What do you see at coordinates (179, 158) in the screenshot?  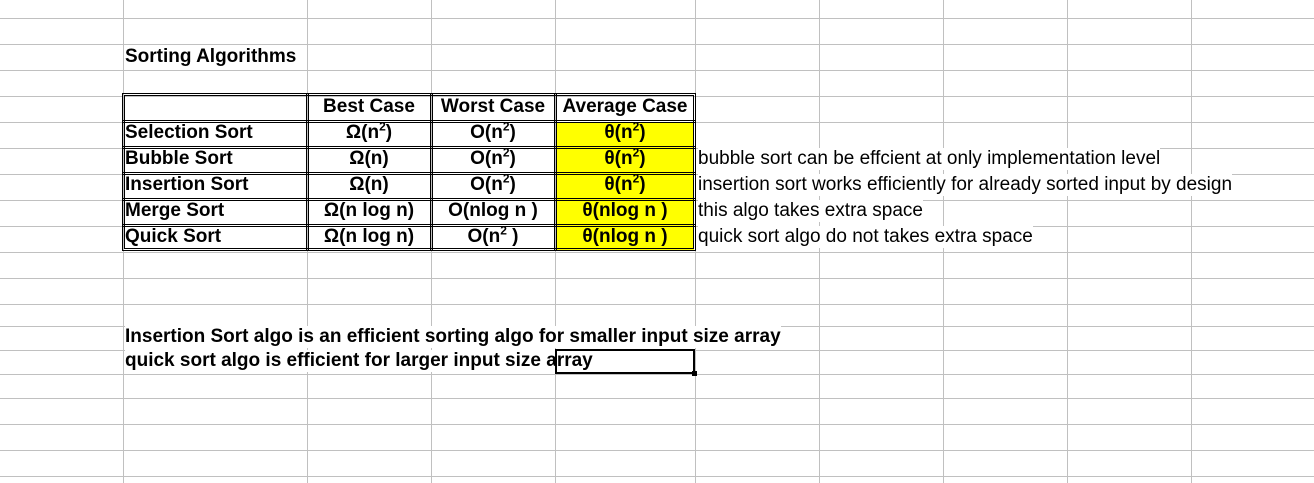 I see `row-label: Bubble Sort` at bounding box center [179, 158].